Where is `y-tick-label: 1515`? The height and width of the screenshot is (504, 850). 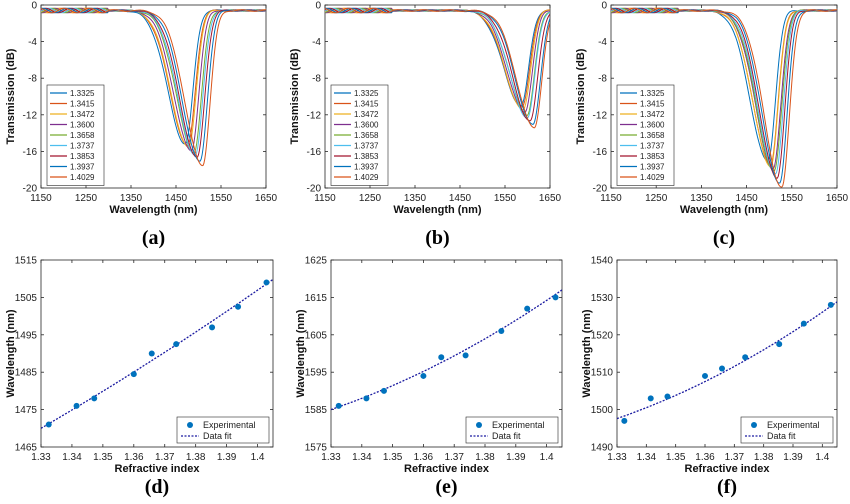
y-tick-label: 1515 is located at coordinates (26, 261).